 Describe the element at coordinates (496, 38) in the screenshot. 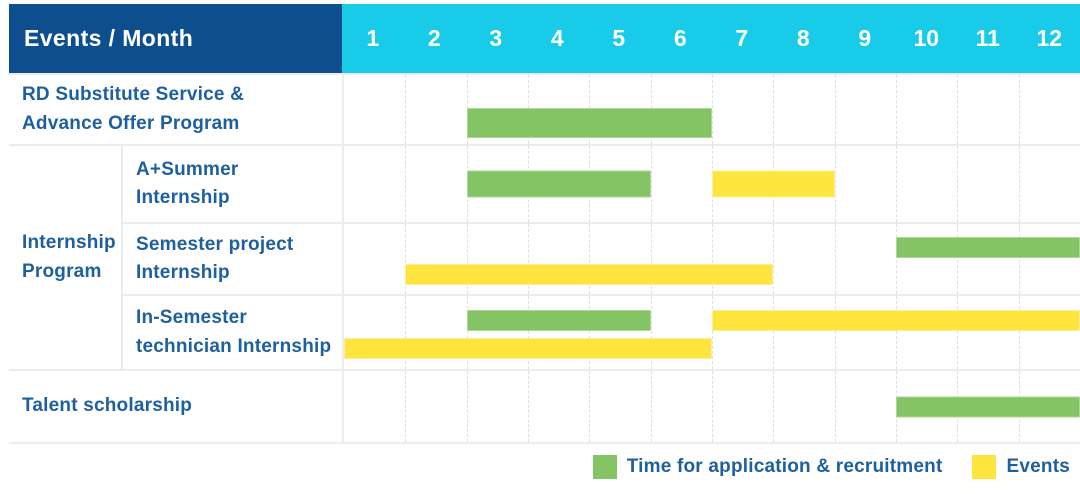

I see `month-header-cell: 3` at that location.